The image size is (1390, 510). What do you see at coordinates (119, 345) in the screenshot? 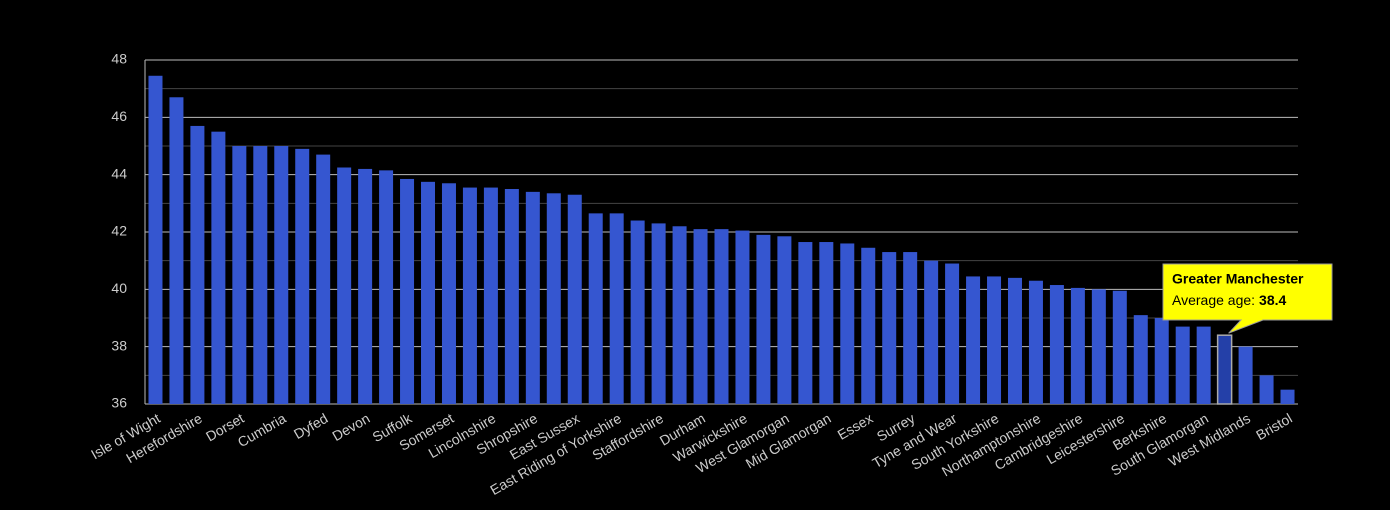
I see `y-tick-label: 38` at bounding box center [119, 345].